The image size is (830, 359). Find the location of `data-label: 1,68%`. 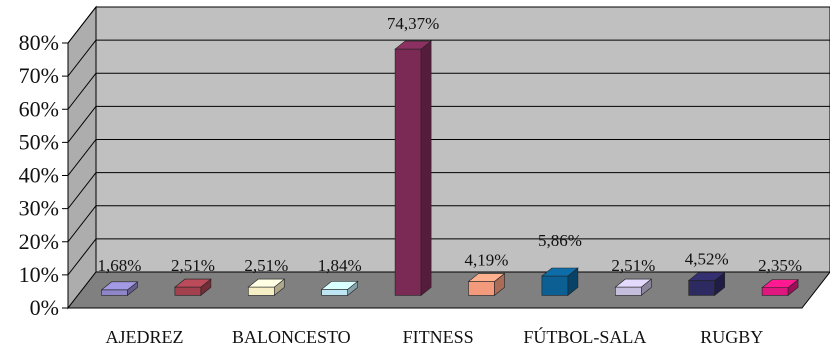

data-label: 1,68% is located at coordinates (120, 265).